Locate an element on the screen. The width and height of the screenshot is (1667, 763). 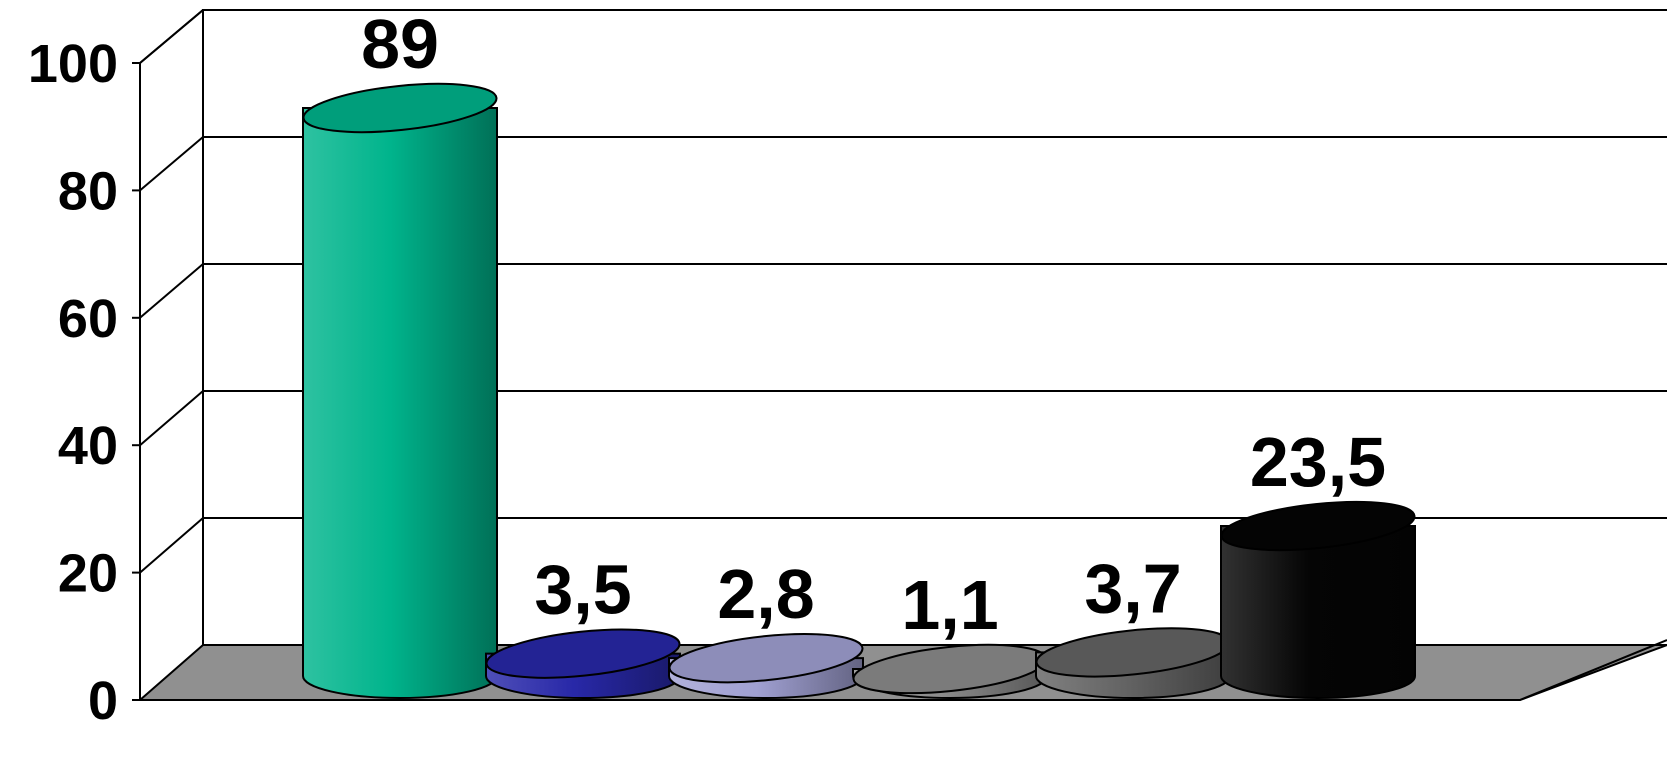
data-label: 2,8 is located at coordinates (765, 594).